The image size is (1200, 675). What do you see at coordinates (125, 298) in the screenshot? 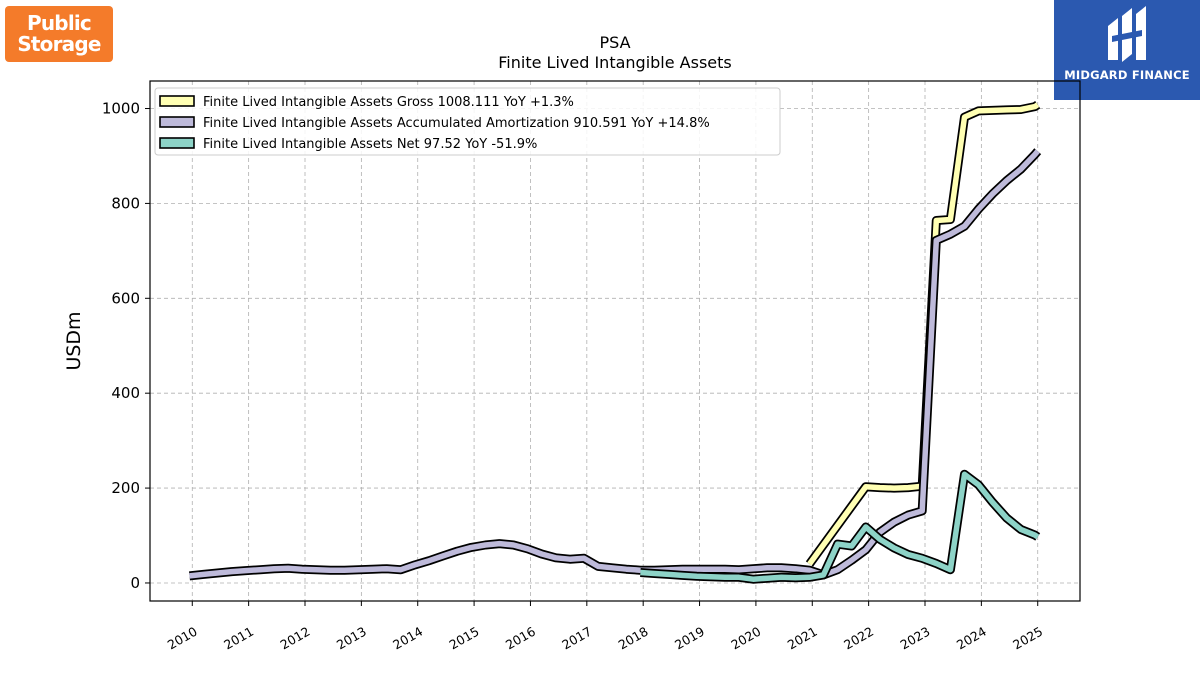
I see `y-tick-label: 600` at bounding box center [125, 298].